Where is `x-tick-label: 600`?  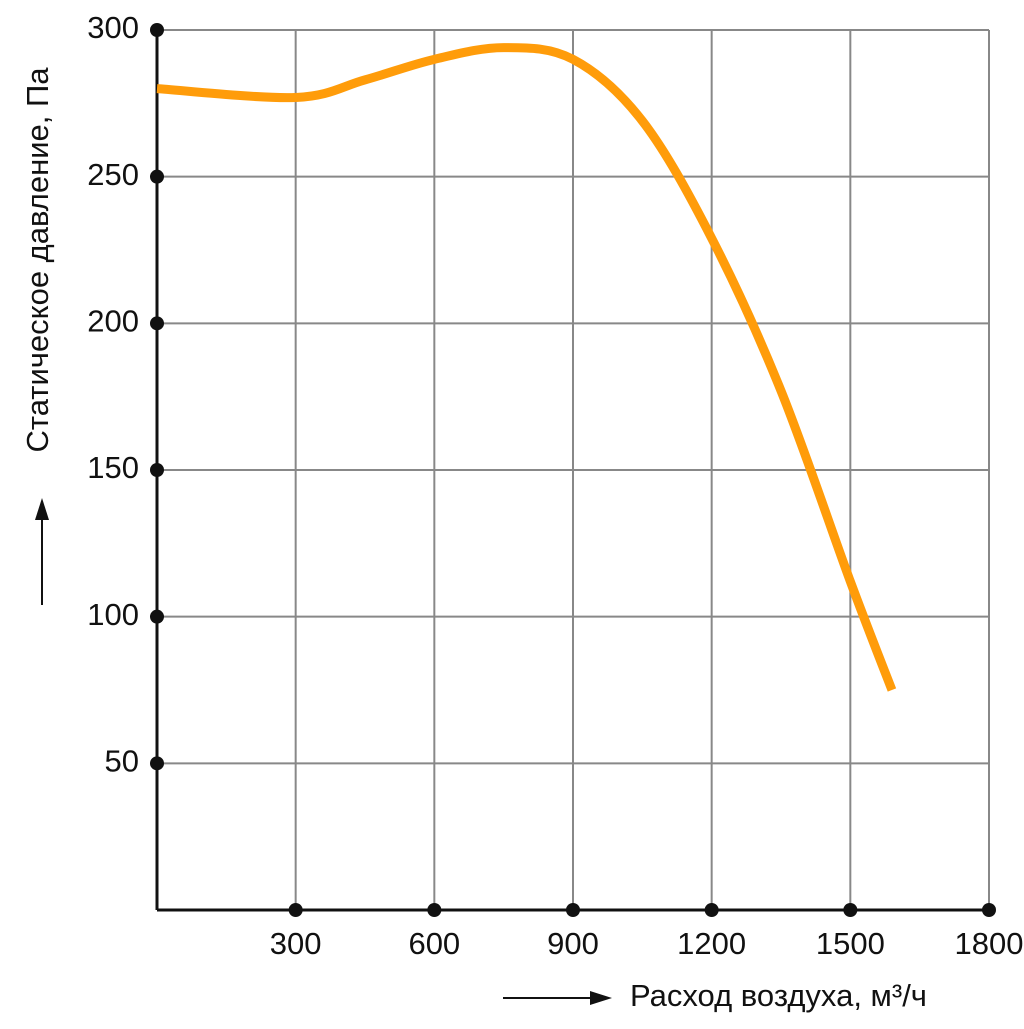
x-tick-label: 600 is located at coordinates (434, 943).